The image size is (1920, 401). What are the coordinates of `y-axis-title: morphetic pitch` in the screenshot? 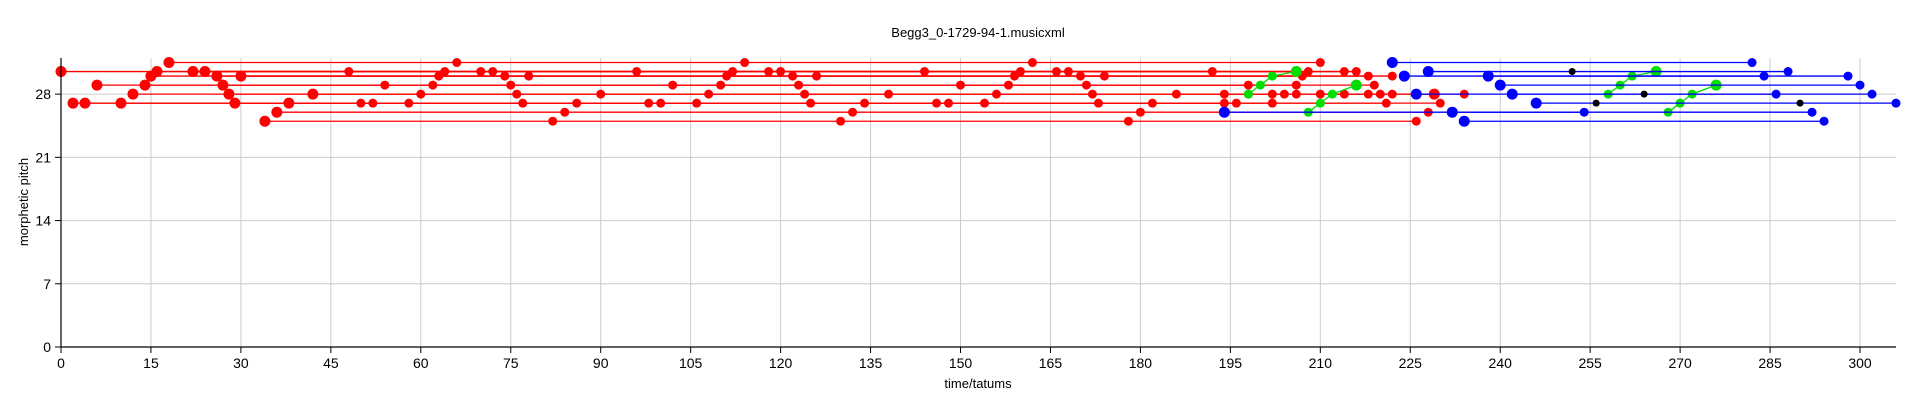 It's located at (23, 202).